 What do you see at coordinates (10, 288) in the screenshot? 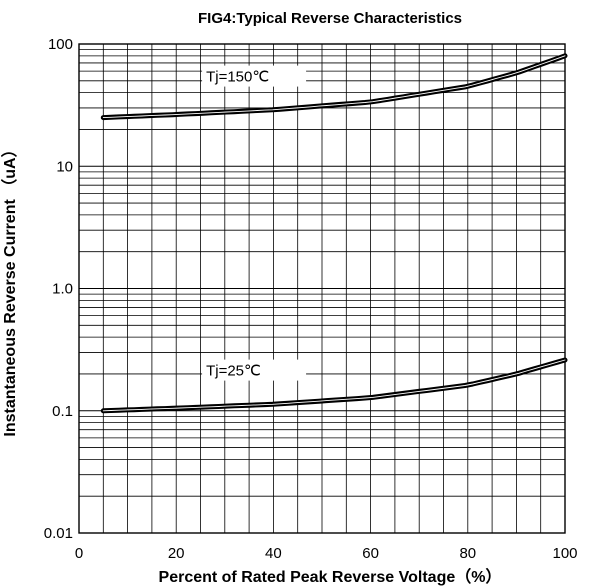
I see `y-axis-label: Instantaneous Reverse Current （uA）` at bounding box center [10, 288].